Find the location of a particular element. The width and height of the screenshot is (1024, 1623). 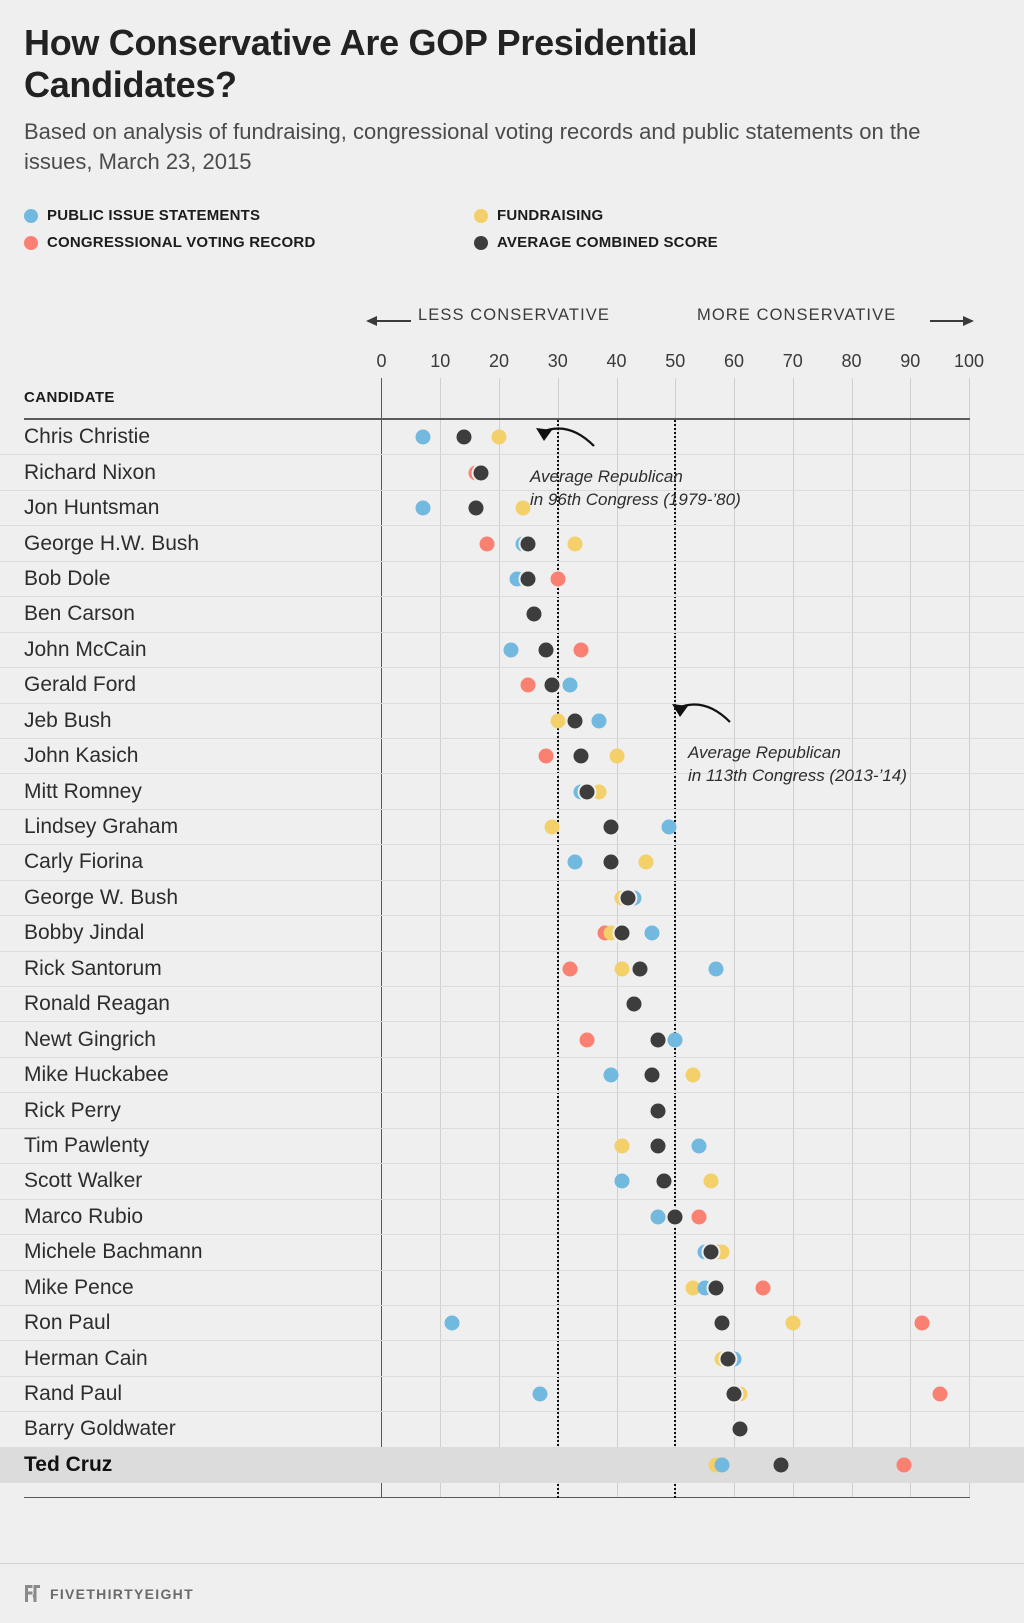

candidate-row: Carly Fiorina is located at coordinates (512, 863).